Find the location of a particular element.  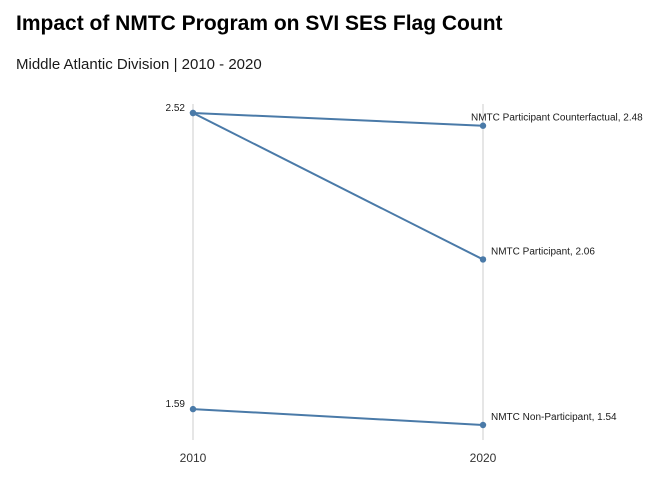

end-label: NMTC Non-Participant, 1.54 is located at coordinates (554, 417).